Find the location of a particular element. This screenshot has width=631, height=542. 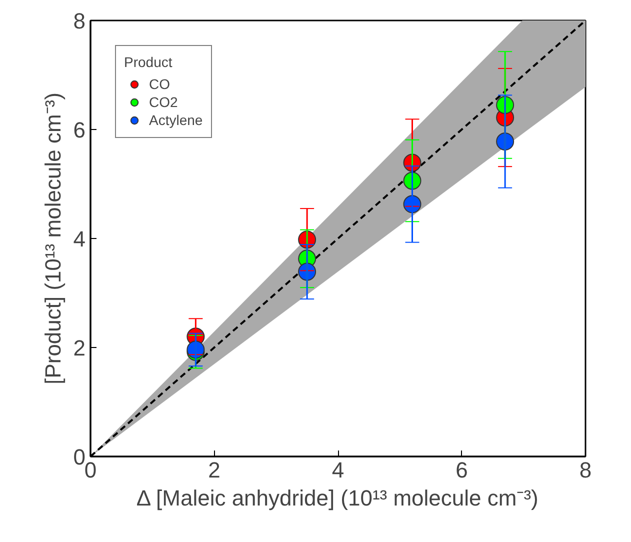

x-tick-label: 4 is located at coordinates (338, 470).